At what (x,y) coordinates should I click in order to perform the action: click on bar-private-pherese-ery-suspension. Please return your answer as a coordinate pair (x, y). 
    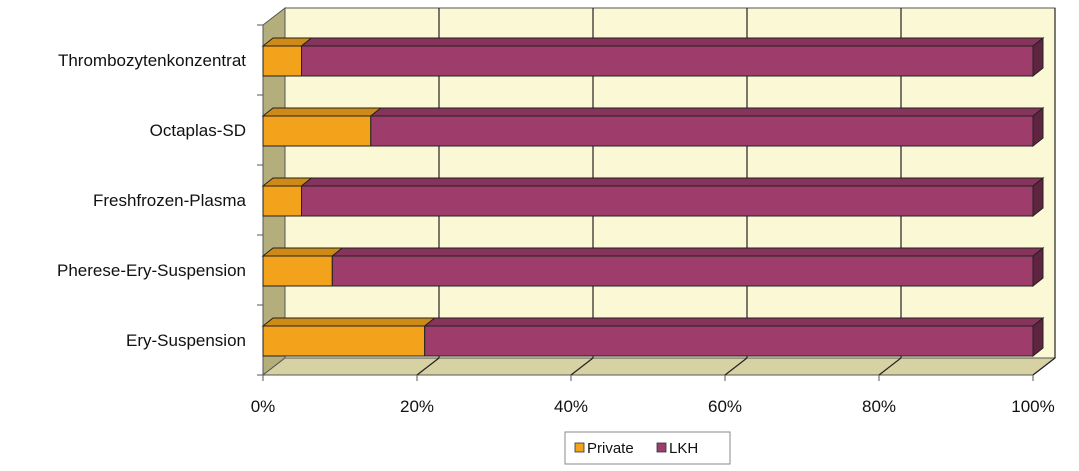
    Looking at the image, I should click on (302, 267).